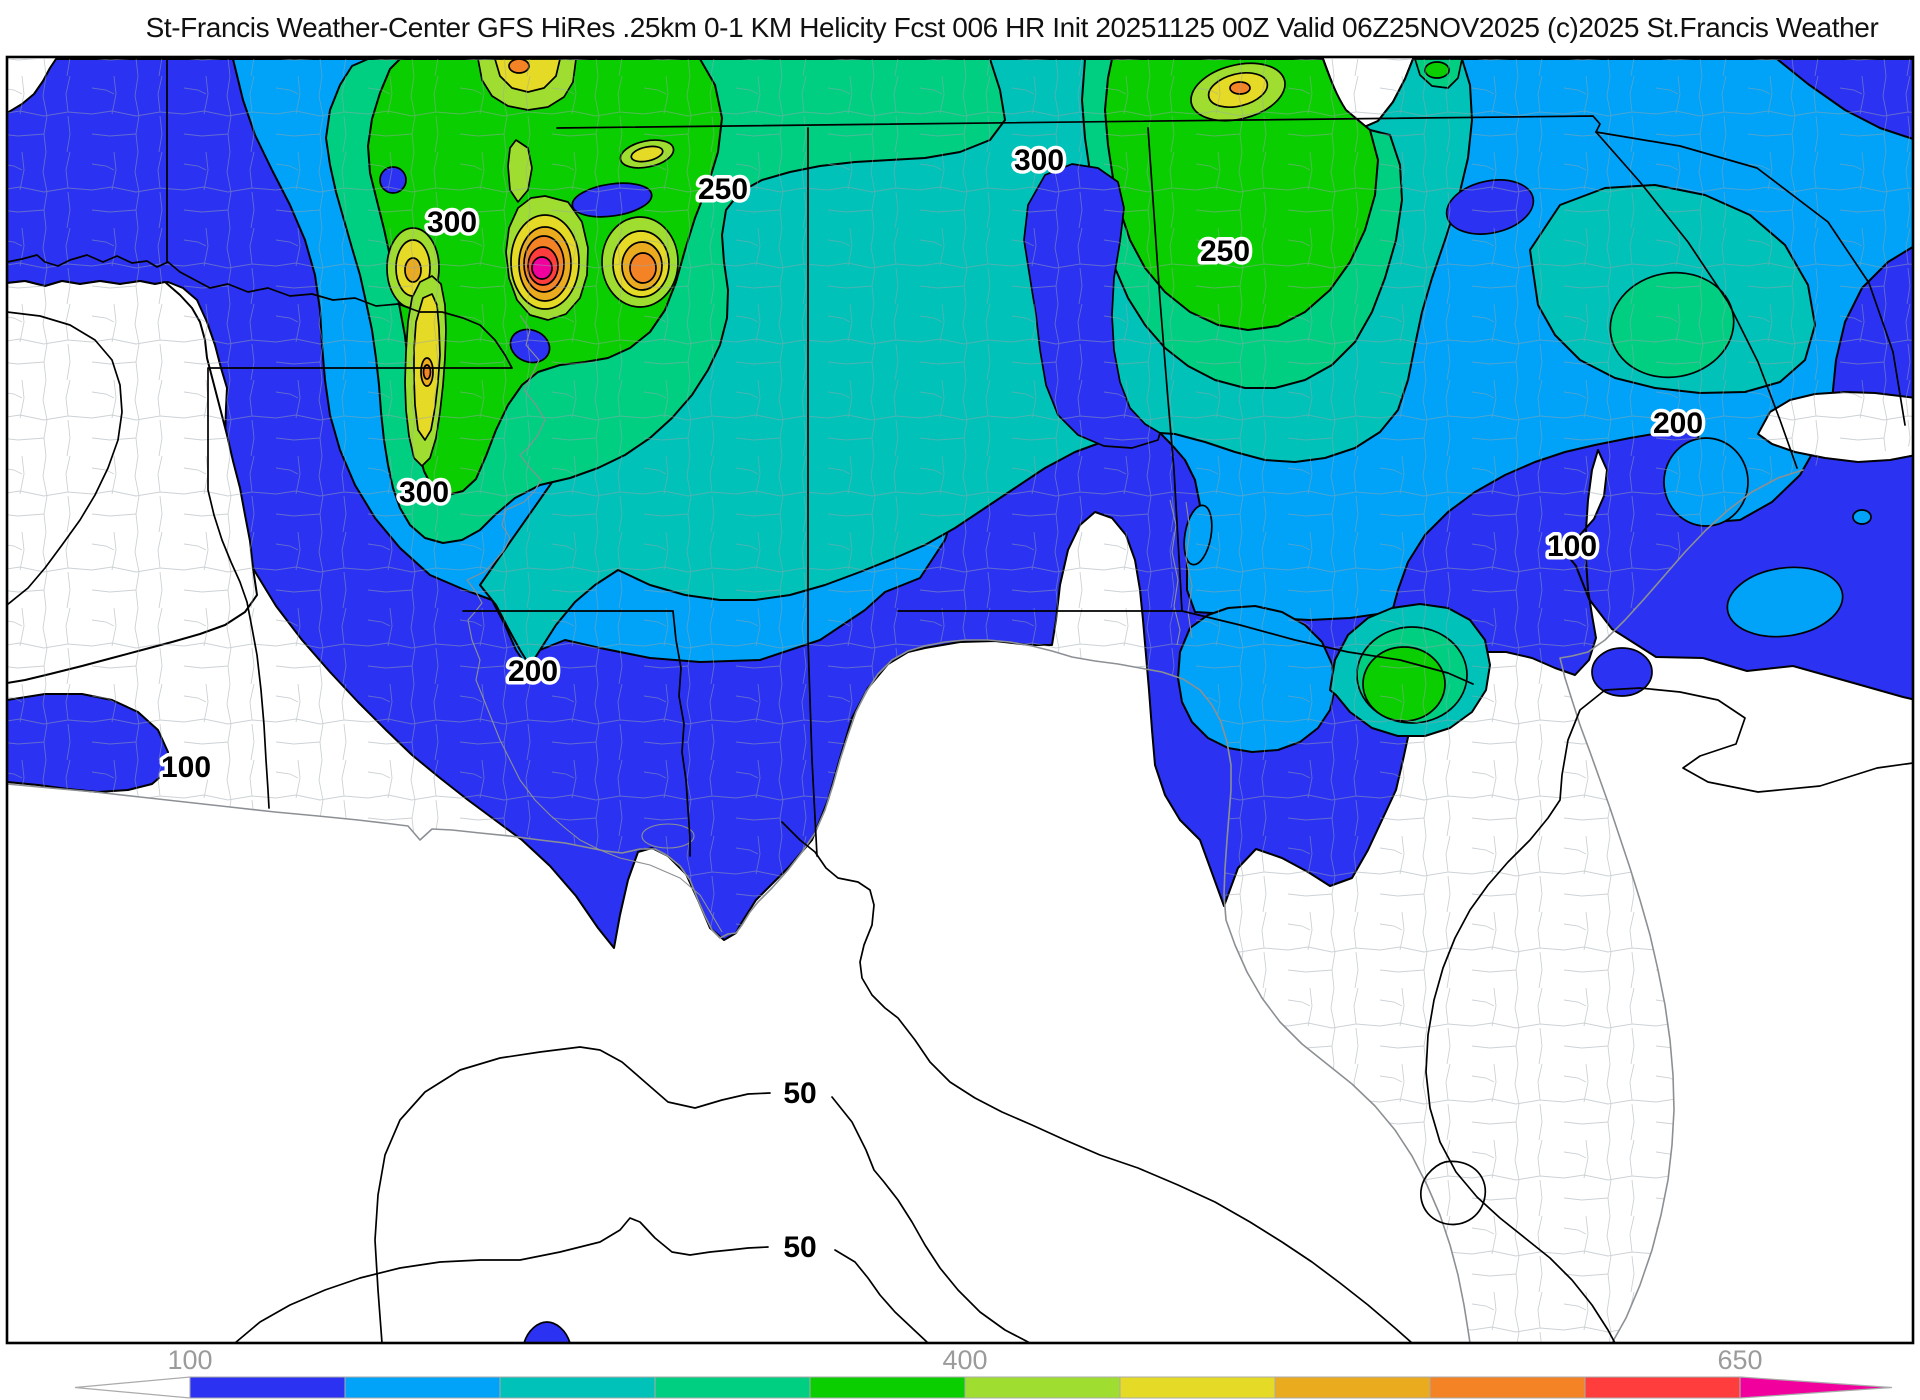 This screenshot has width=1920, height=1400. What do you see at coordinates (1181, 572) in the screenshot?
I see `mobile-bay` at bounding box center [1181, 572].